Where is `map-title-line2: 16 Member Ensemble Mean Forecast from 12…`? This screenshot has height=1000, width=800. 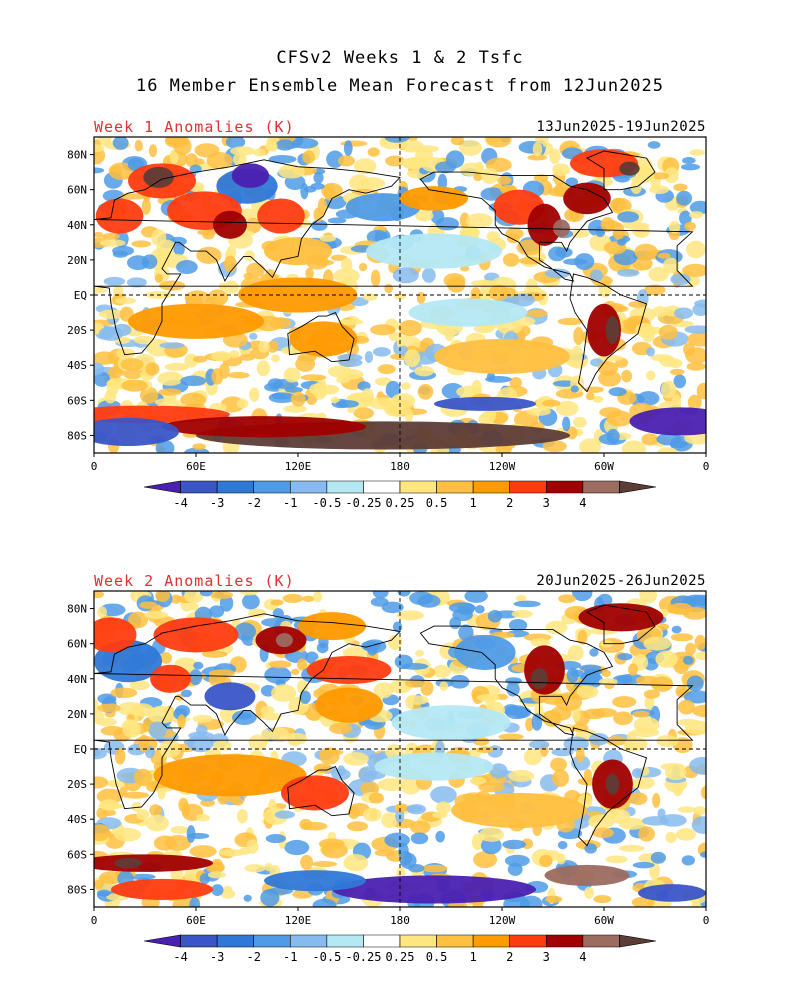
map-title-line2: 16 Member Ensemble Mean Forecast from 12… is located at coordinates (400, 86).